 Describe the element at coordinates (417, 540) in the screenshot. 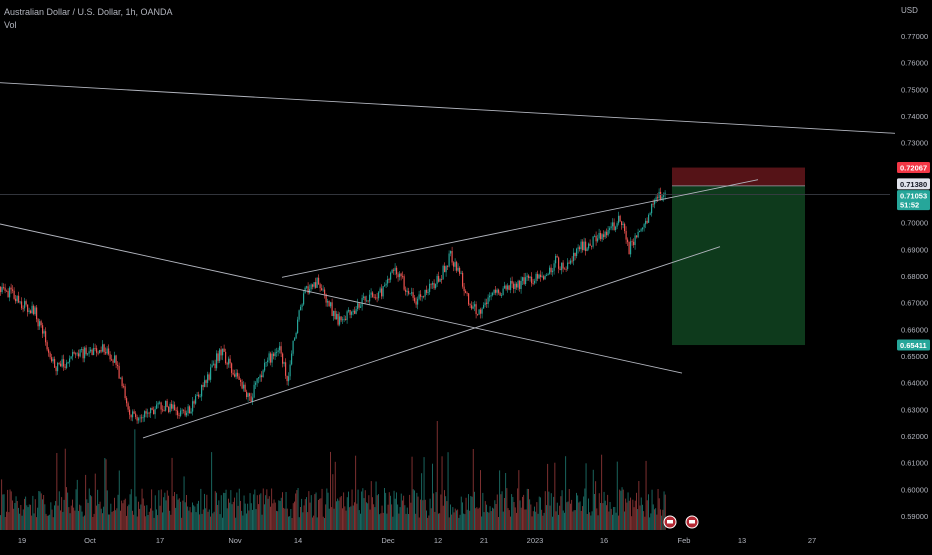

I see `time-axis: 19 Oct 17 Nov 14 Dec 12 21 2023 16 Feb 13 27` at that location.